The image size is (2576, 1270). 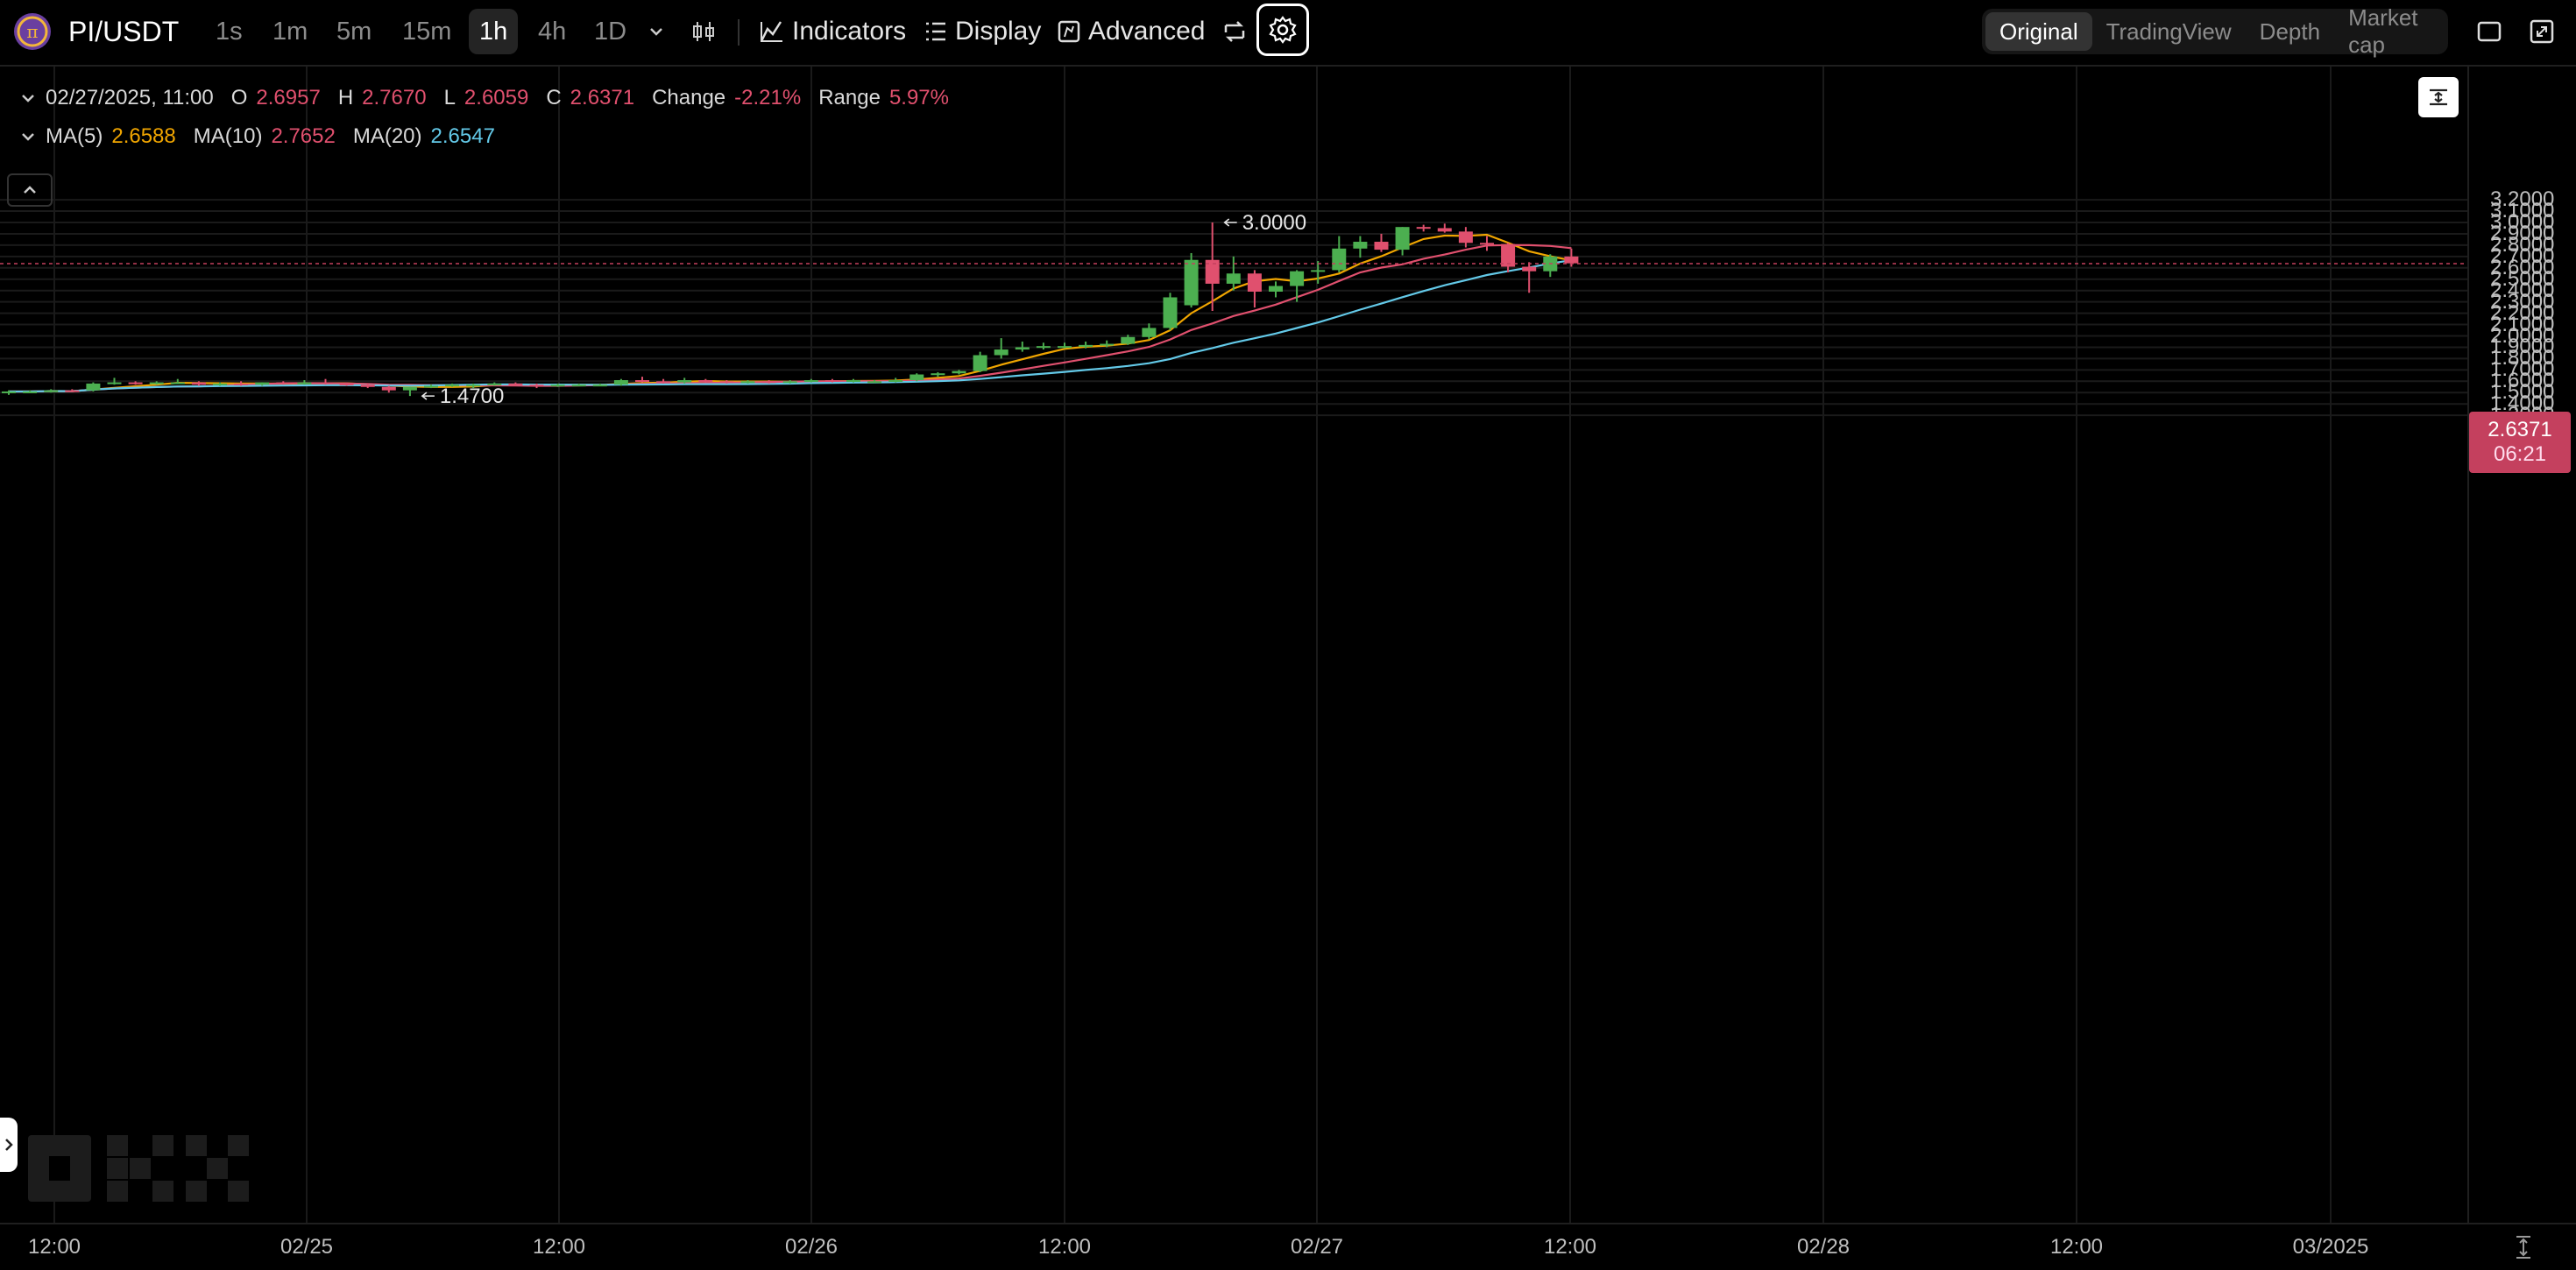 I want to click on timeframe-1m: 1m, so click(x=290, y=31).